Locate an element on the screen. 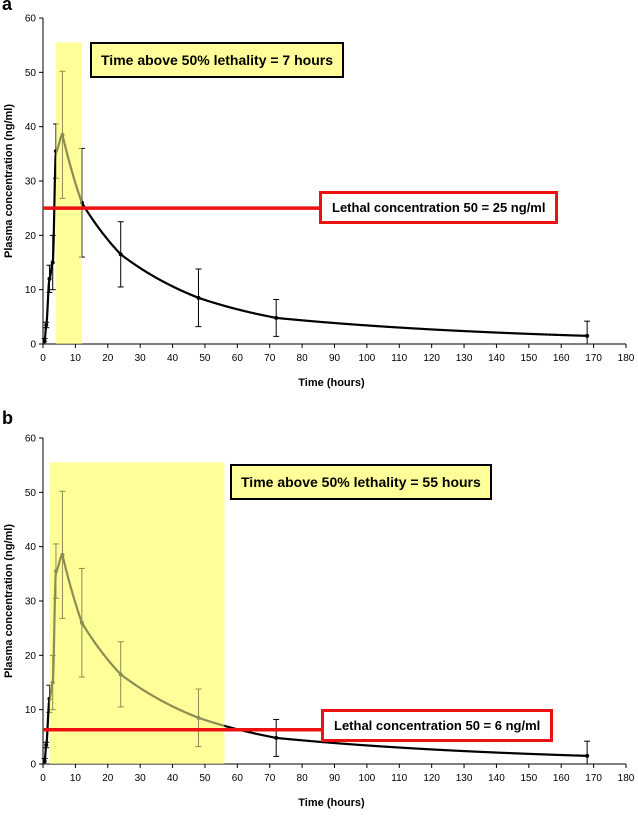  lethality-duration-callout: Time above 50% lethality = 7 hours is located at coordinates (217, 60).